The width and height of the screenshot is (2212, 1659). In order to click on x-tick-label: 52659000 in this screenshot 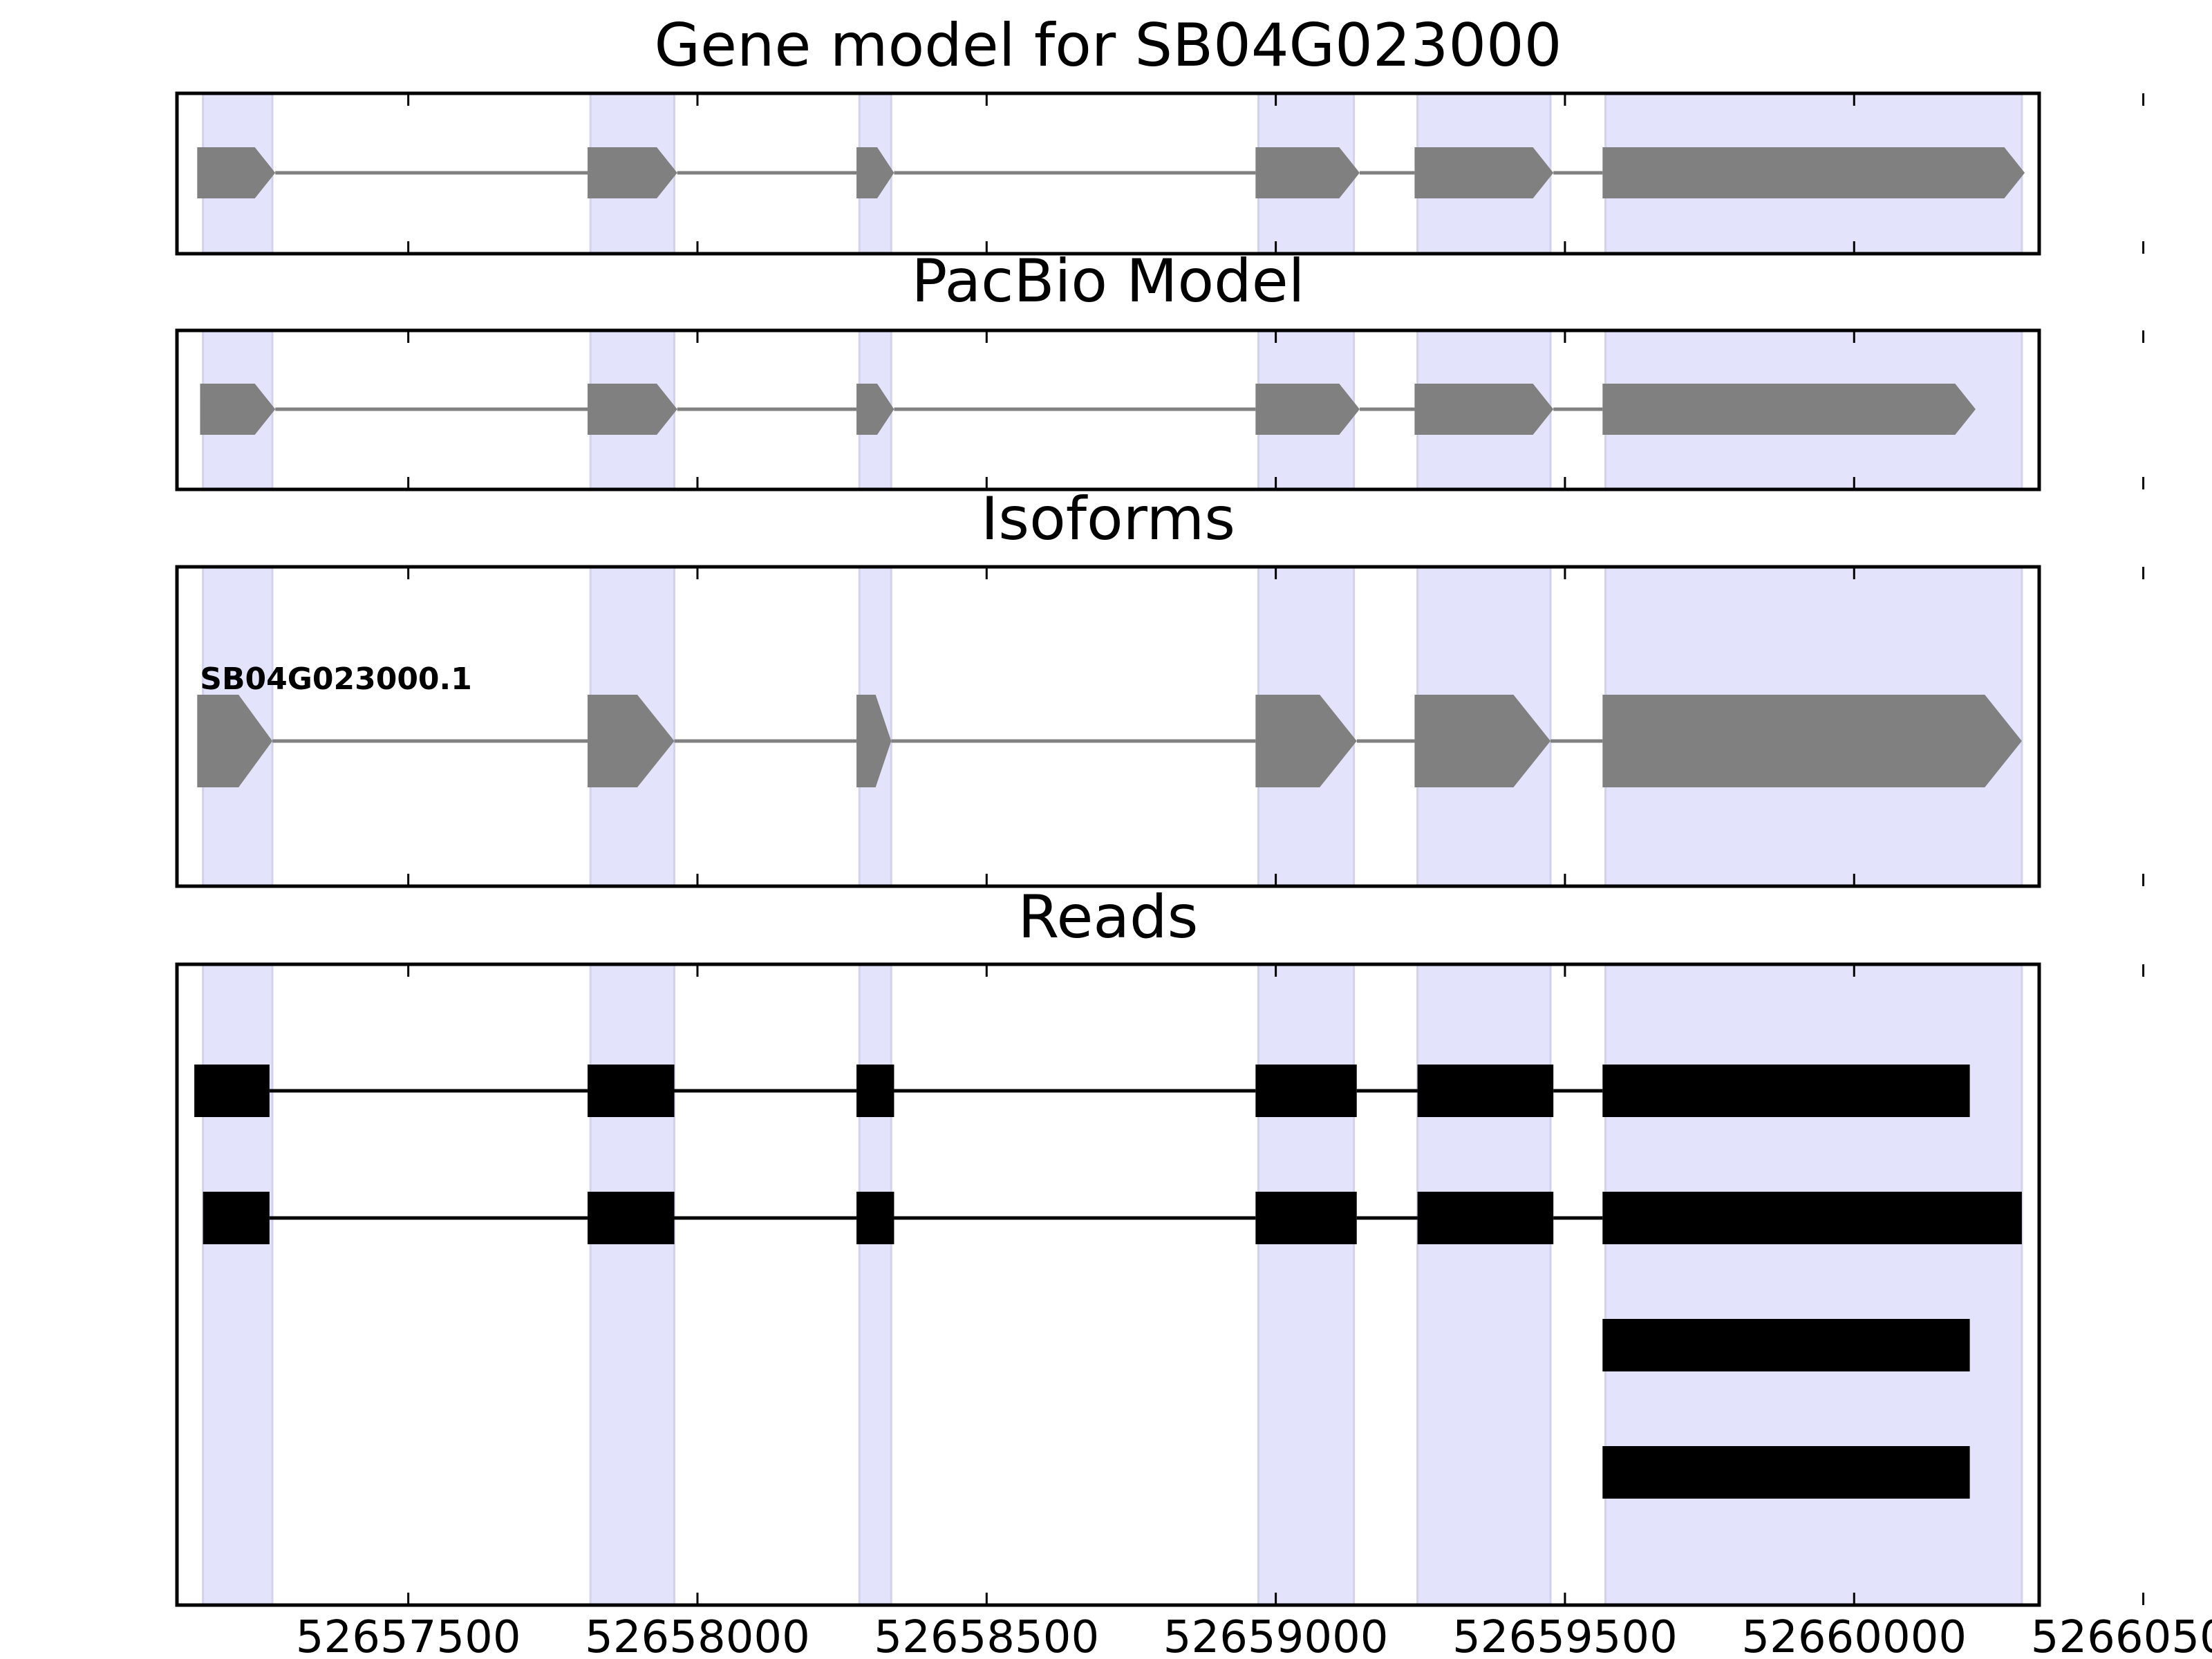, I will do `click(1276, 1635)`.